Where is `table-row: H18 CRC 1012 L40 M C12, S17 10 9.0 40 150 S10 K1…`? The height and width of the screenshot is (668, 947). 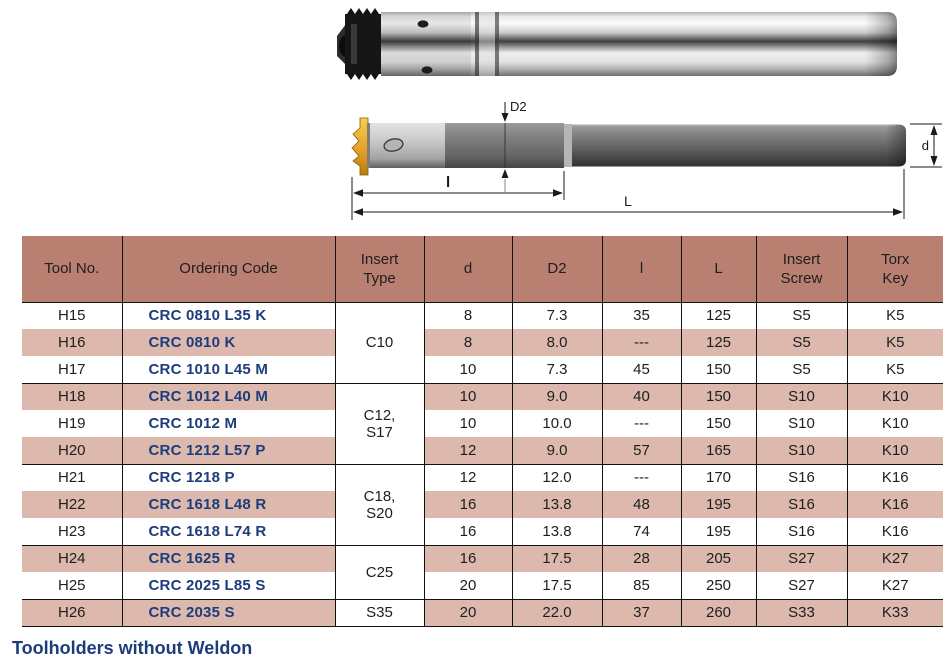 table-row: H18 CRC 1012 L40 M C12, S17 10 9.0 40 150 S10 K1… is located at coordinates (482, 423).